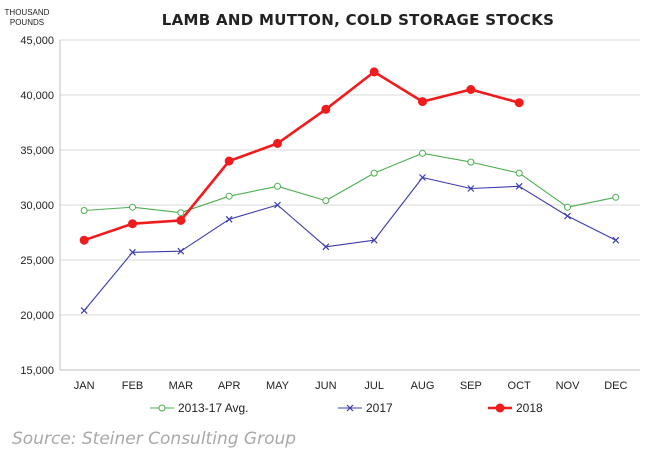 The image size is (660, 450). I want to click on source-note: Source: Steiner Consulting Group, so click(154, 439).